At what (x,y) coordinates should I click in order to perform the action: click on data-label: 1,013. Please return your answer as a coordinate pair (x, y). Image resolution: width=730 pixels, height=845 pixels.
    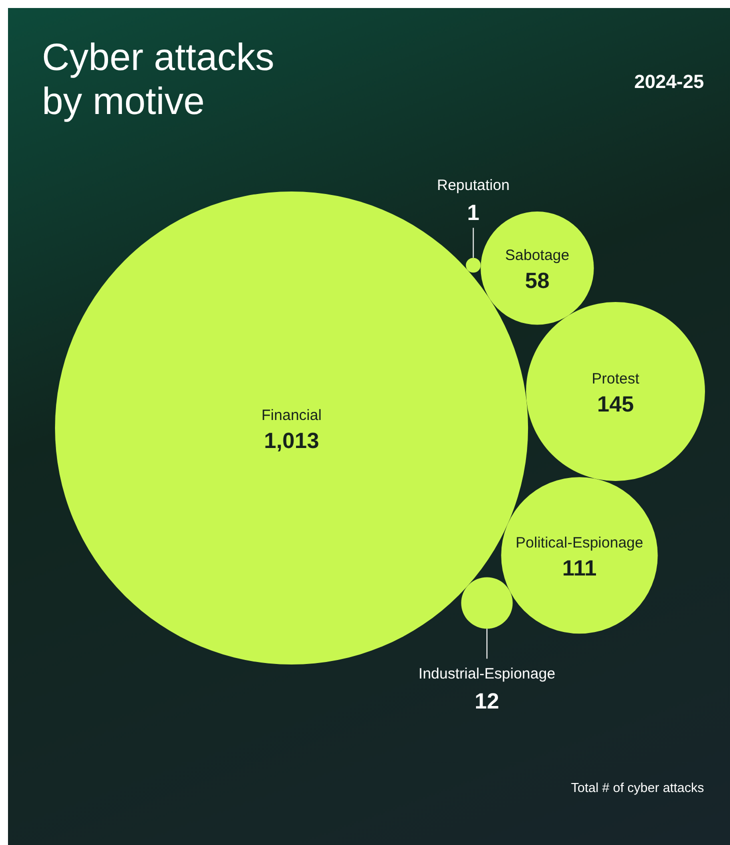
    Looking at the image, I should click on (292, 440).